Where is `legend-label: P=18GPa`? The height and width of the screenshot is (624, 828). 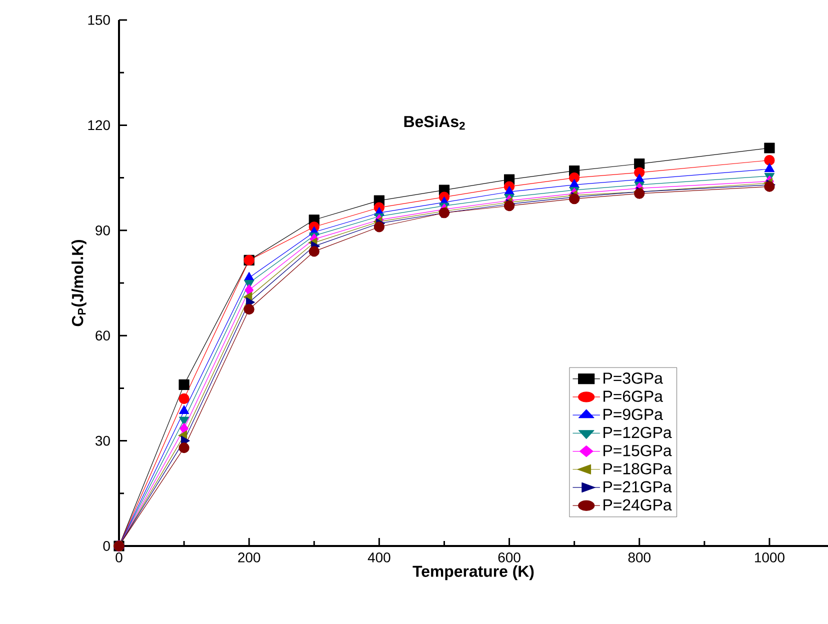
legend-label: P=18GPa is located at coordinates (638, 468).